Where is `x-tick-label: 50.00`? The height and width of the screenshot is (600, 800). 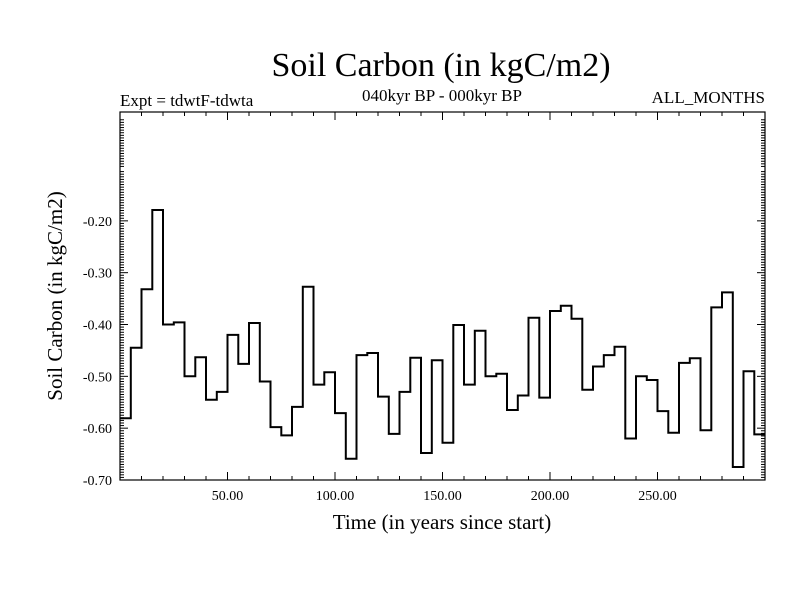 x-tick-label: 50.00 is located at coordinates (228, 496).